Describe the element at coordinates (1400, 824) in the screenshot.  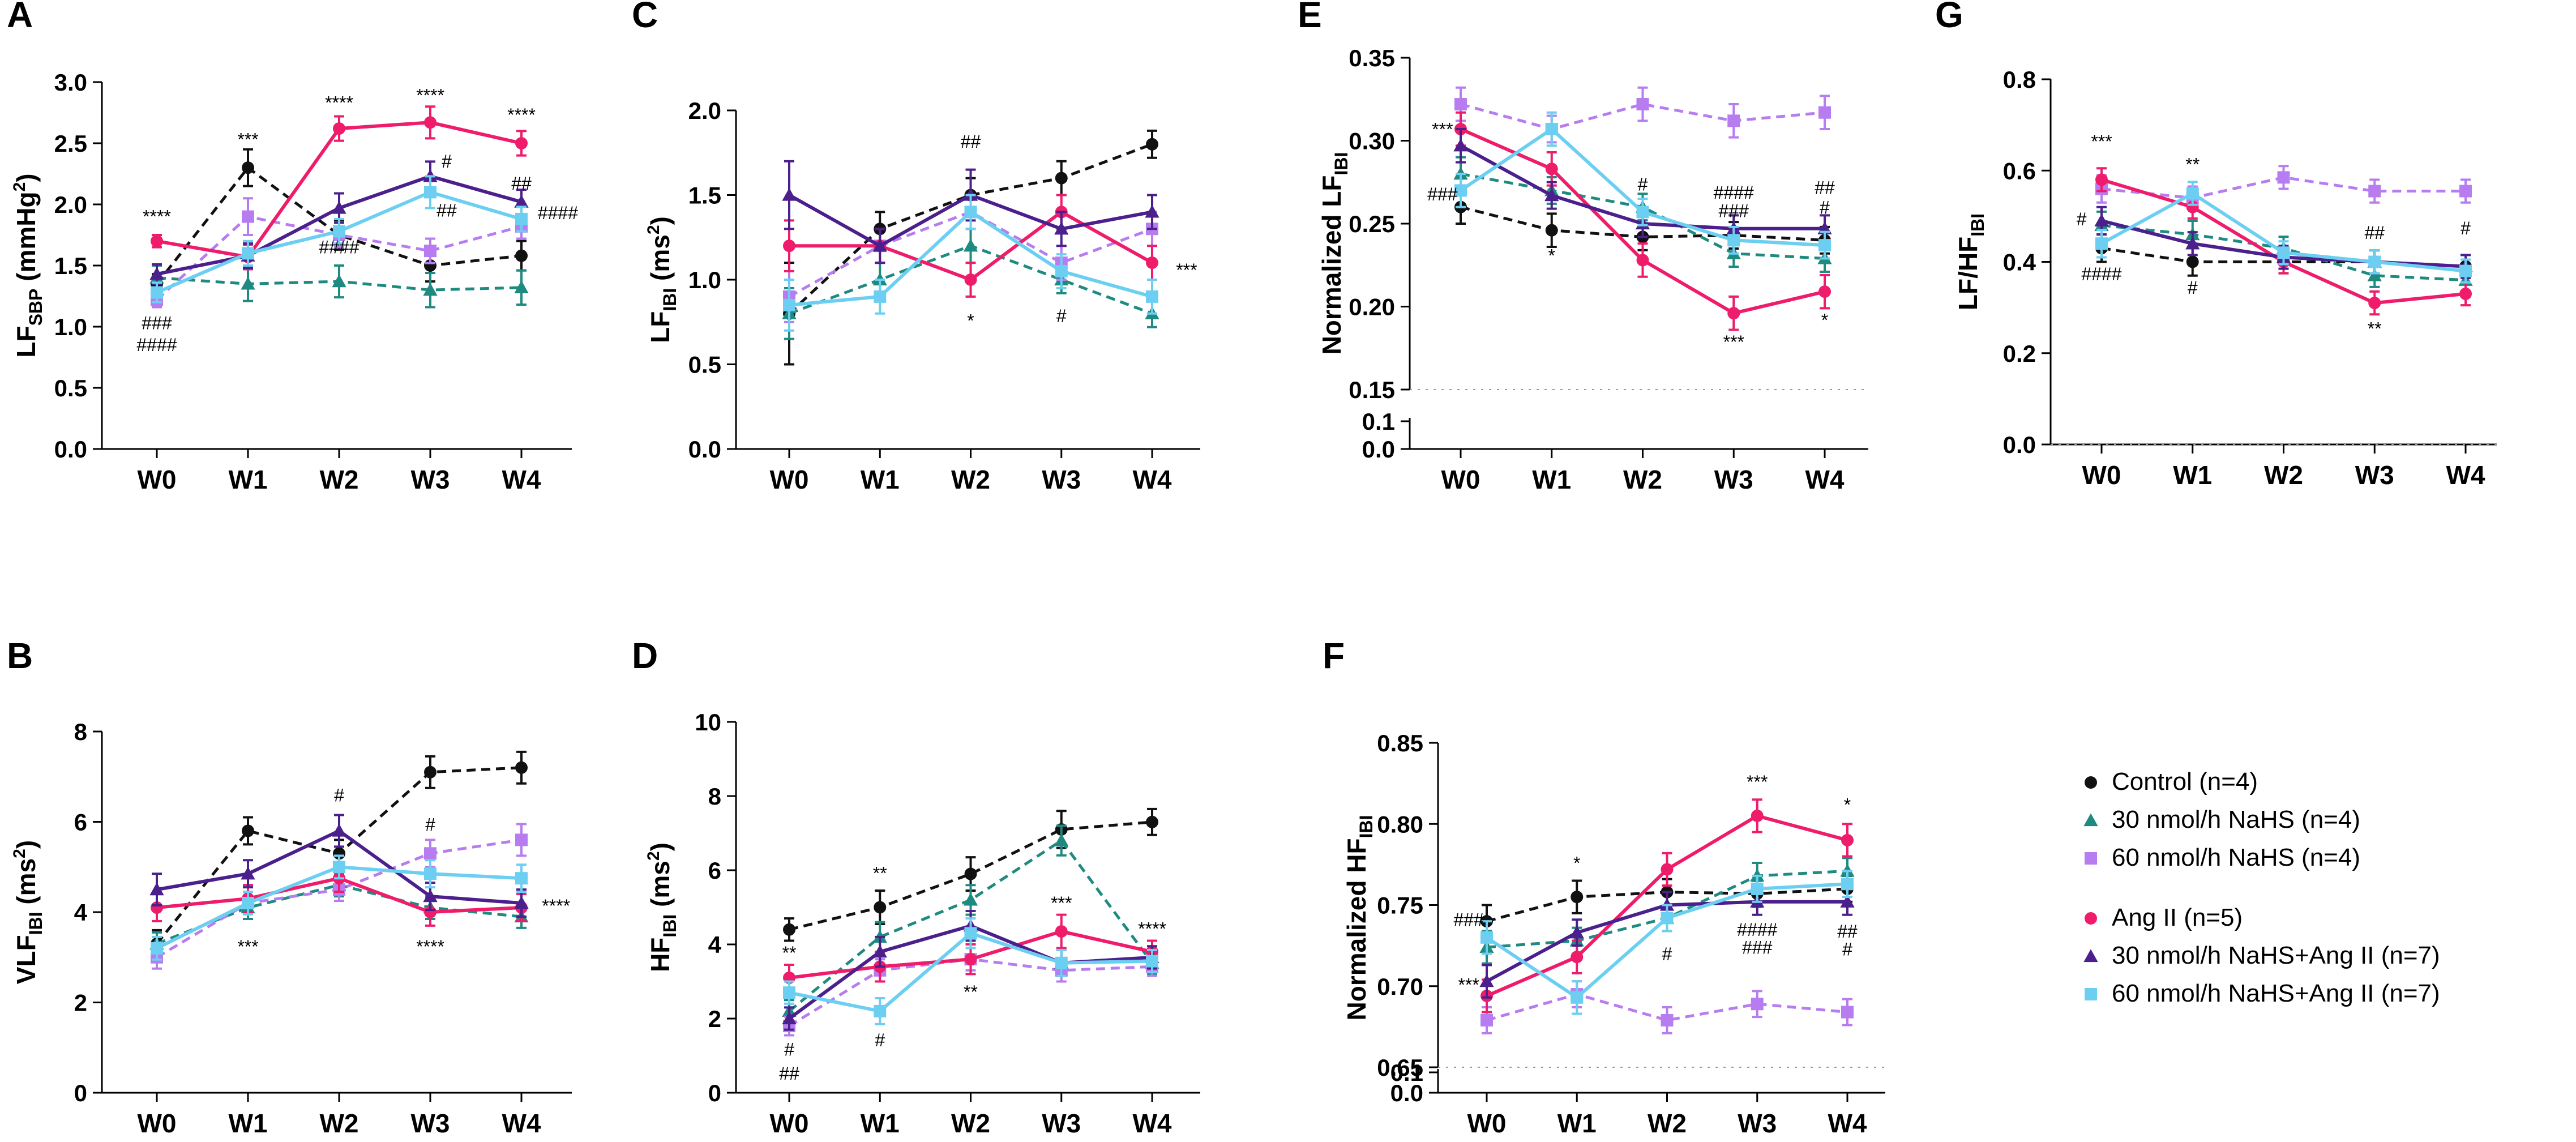
I see `y-tick-label: 0.80` at that location.